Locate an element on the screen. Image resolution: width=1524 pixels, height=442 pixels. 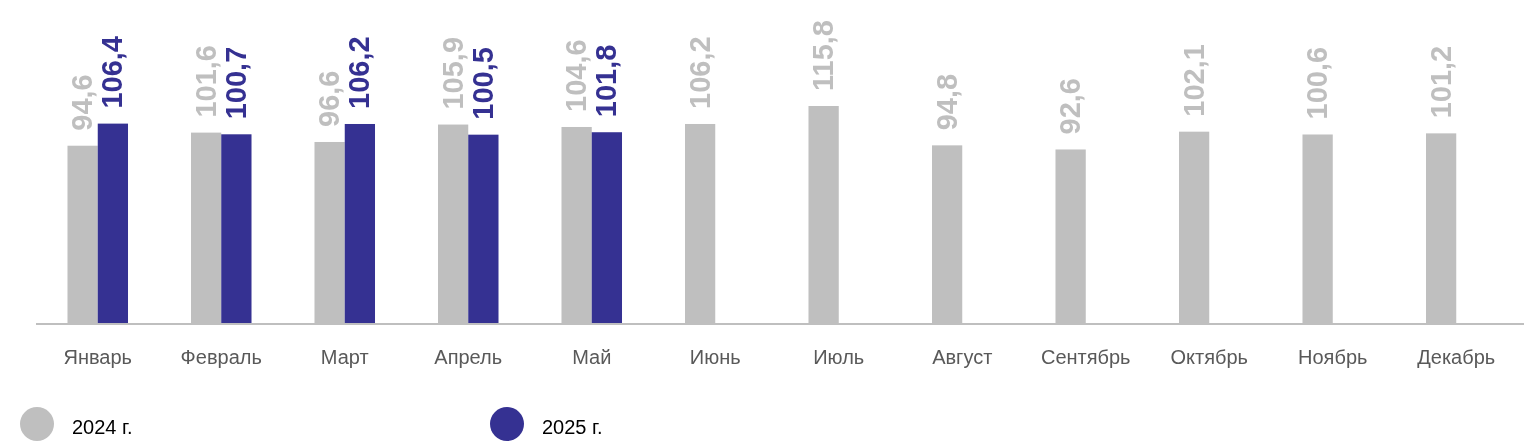
x-tick-label: Июль is located at coordinates (839, 357).